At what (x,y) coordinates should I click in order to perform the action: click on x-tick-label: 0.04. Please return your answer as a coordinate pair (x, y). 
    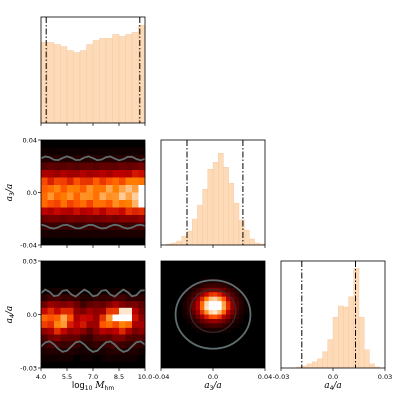
    Looking at the image, I should click on (265, 377).